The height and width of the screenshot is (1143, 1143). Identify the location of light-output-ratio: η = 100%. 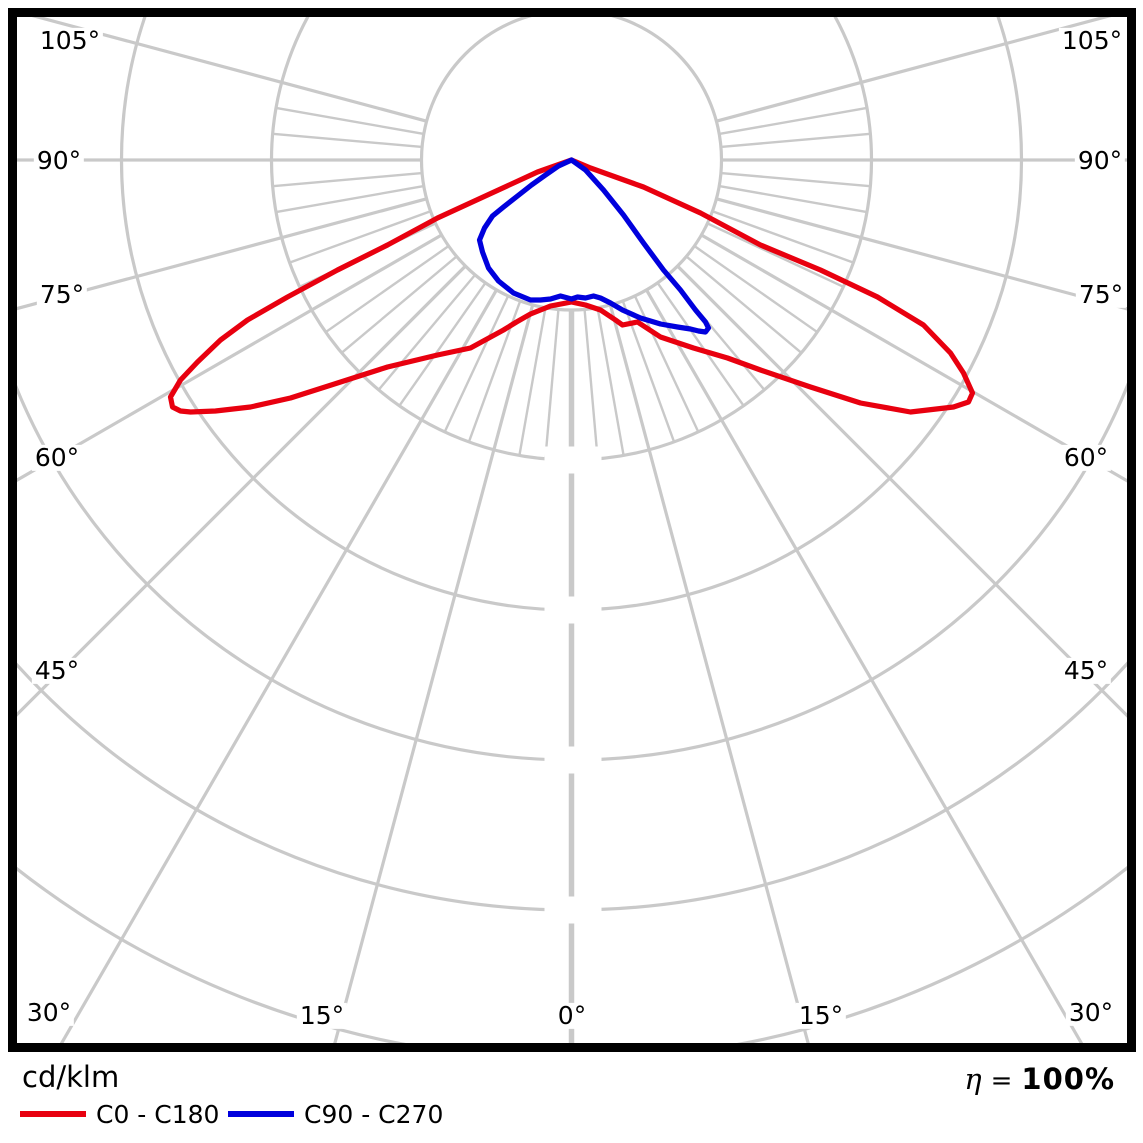
(1039, 1079).